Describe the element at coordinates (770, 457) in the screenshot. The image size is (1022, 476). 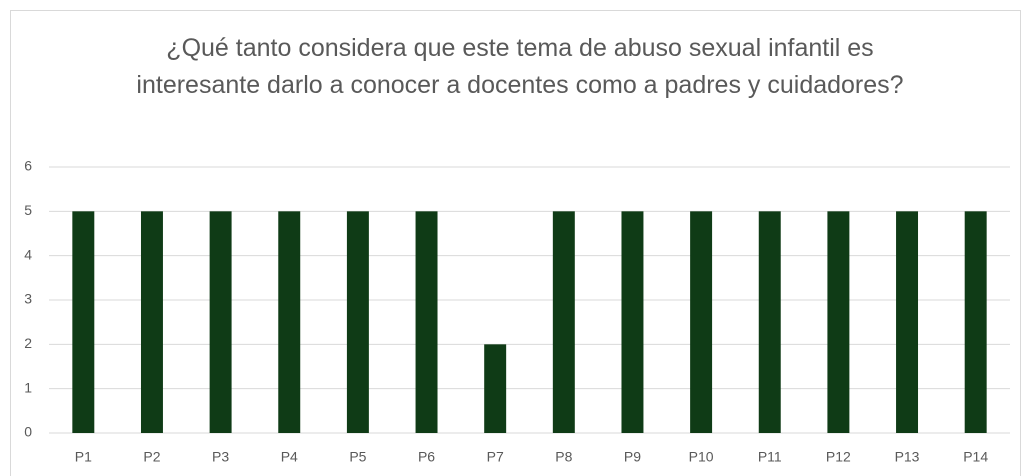
I see `x-tick-label: P11` at that location.